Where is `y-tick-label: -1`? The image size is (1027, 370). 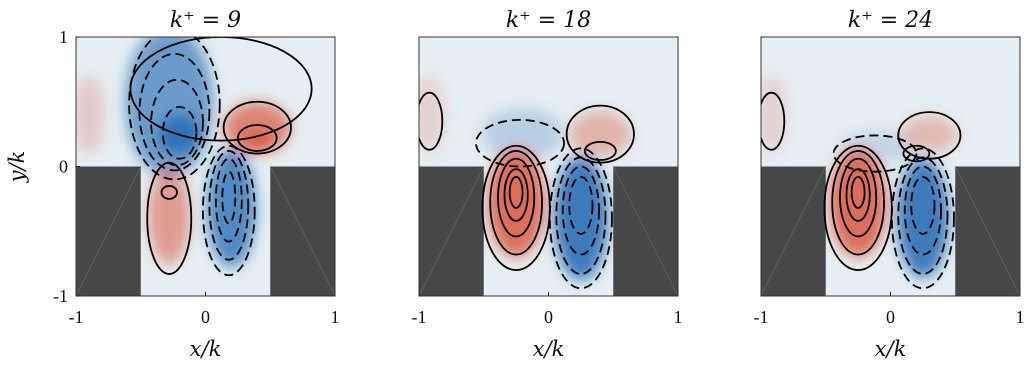 y-tick-label: -1 is located at coordinates (60, 296).